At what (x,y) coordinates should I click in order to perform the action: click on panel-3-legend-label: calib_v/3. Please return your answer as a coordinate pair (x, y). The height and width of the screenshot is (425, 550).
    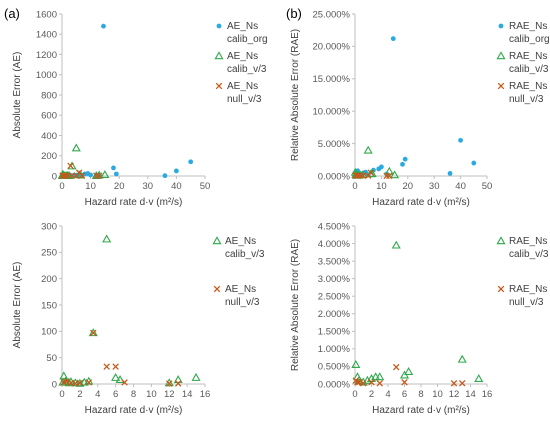
    Looking at the image, I should click on (245, 254).